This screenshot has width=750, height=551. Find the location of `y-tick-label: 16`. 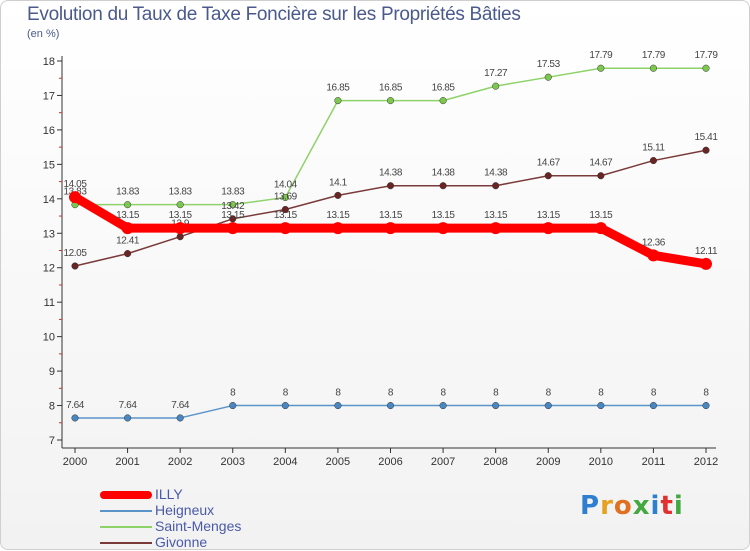

y-tick-label: 16 is located at coordinates (49, 131).